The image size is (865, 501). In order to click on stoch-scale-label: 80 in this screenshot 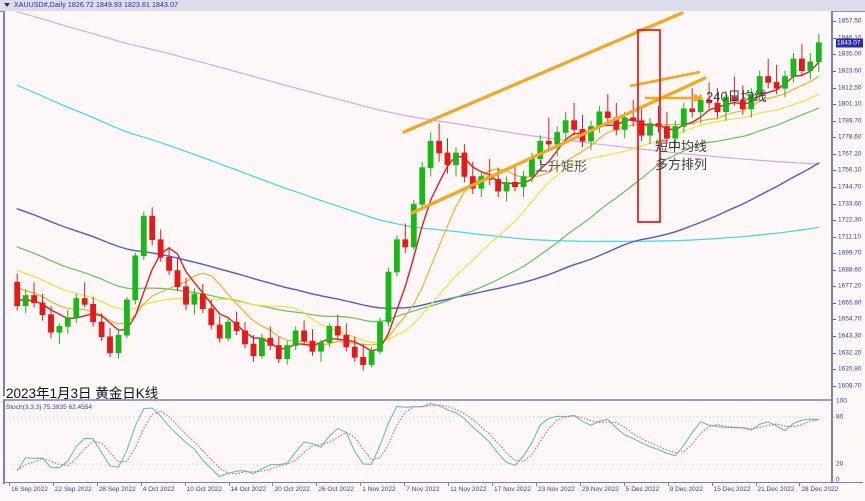, I will do `click(840, 417)`.